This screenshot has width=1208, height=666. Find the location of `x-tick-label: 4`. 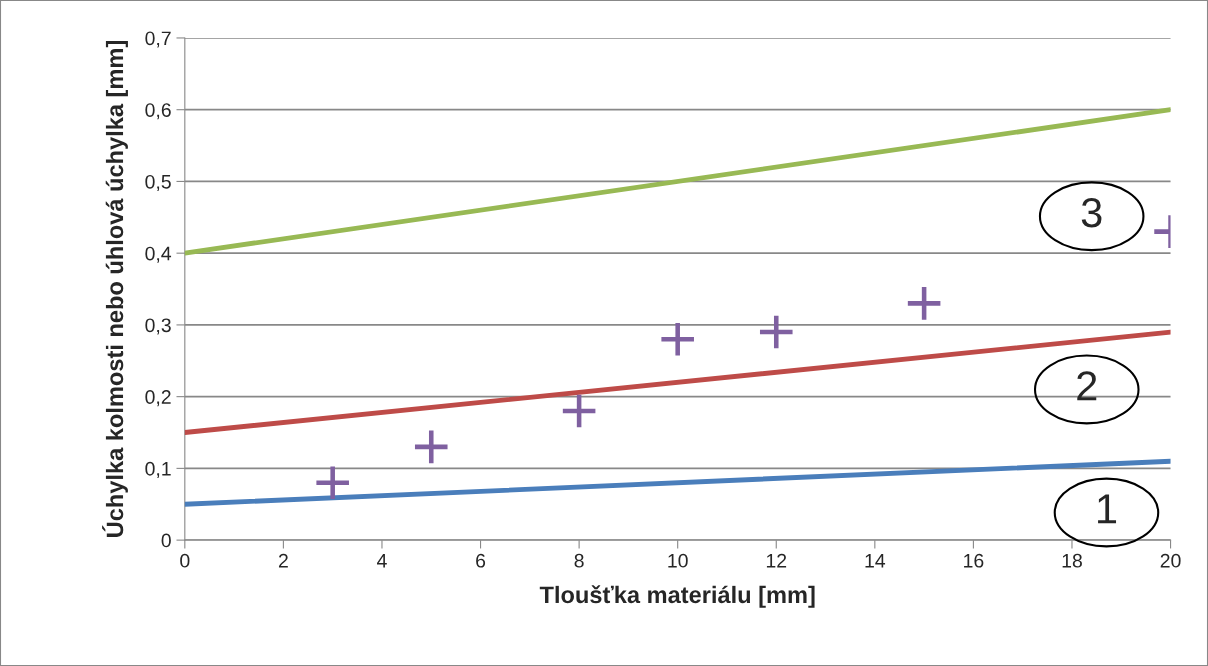

x-tick-label: 4 is located at coordinates (382, 561).